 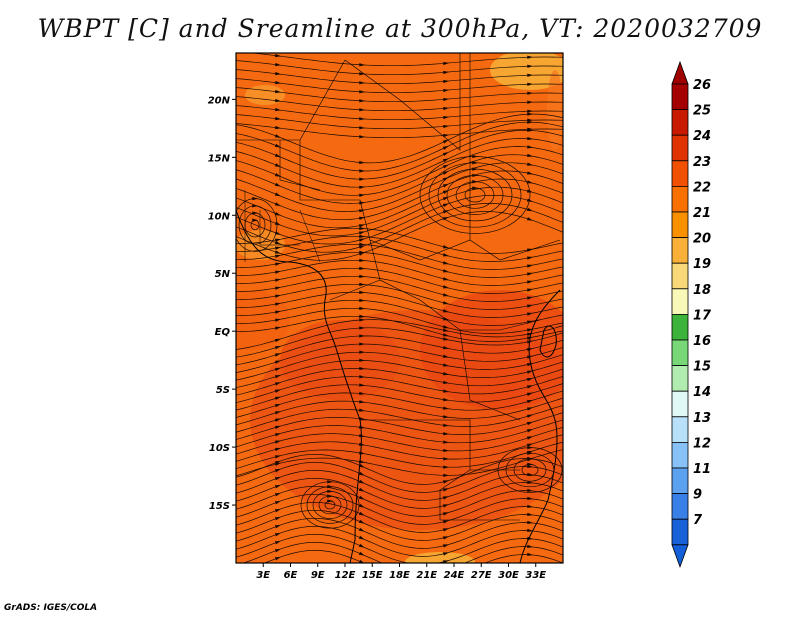 I want to click on lon-tick-label: 3E, so click(x=263, y=575).